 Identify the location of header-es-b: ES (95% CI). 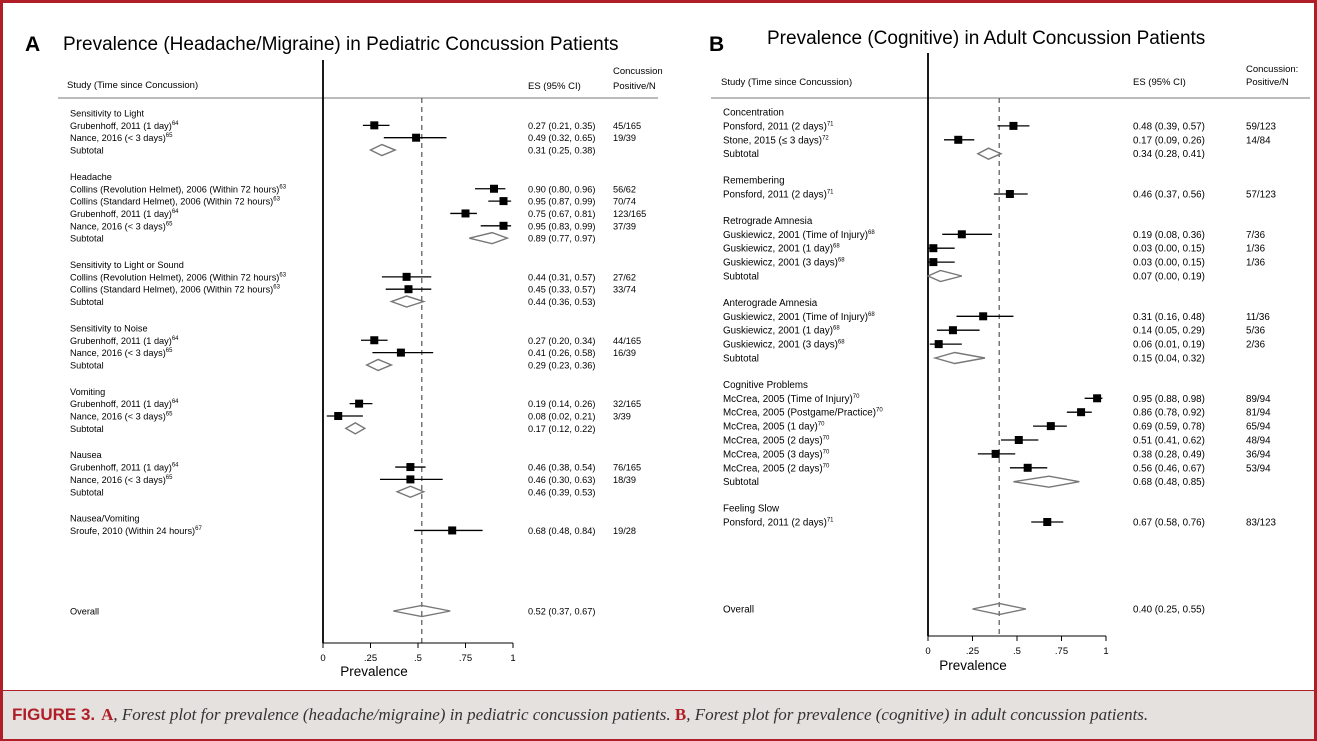
(1159, 82).